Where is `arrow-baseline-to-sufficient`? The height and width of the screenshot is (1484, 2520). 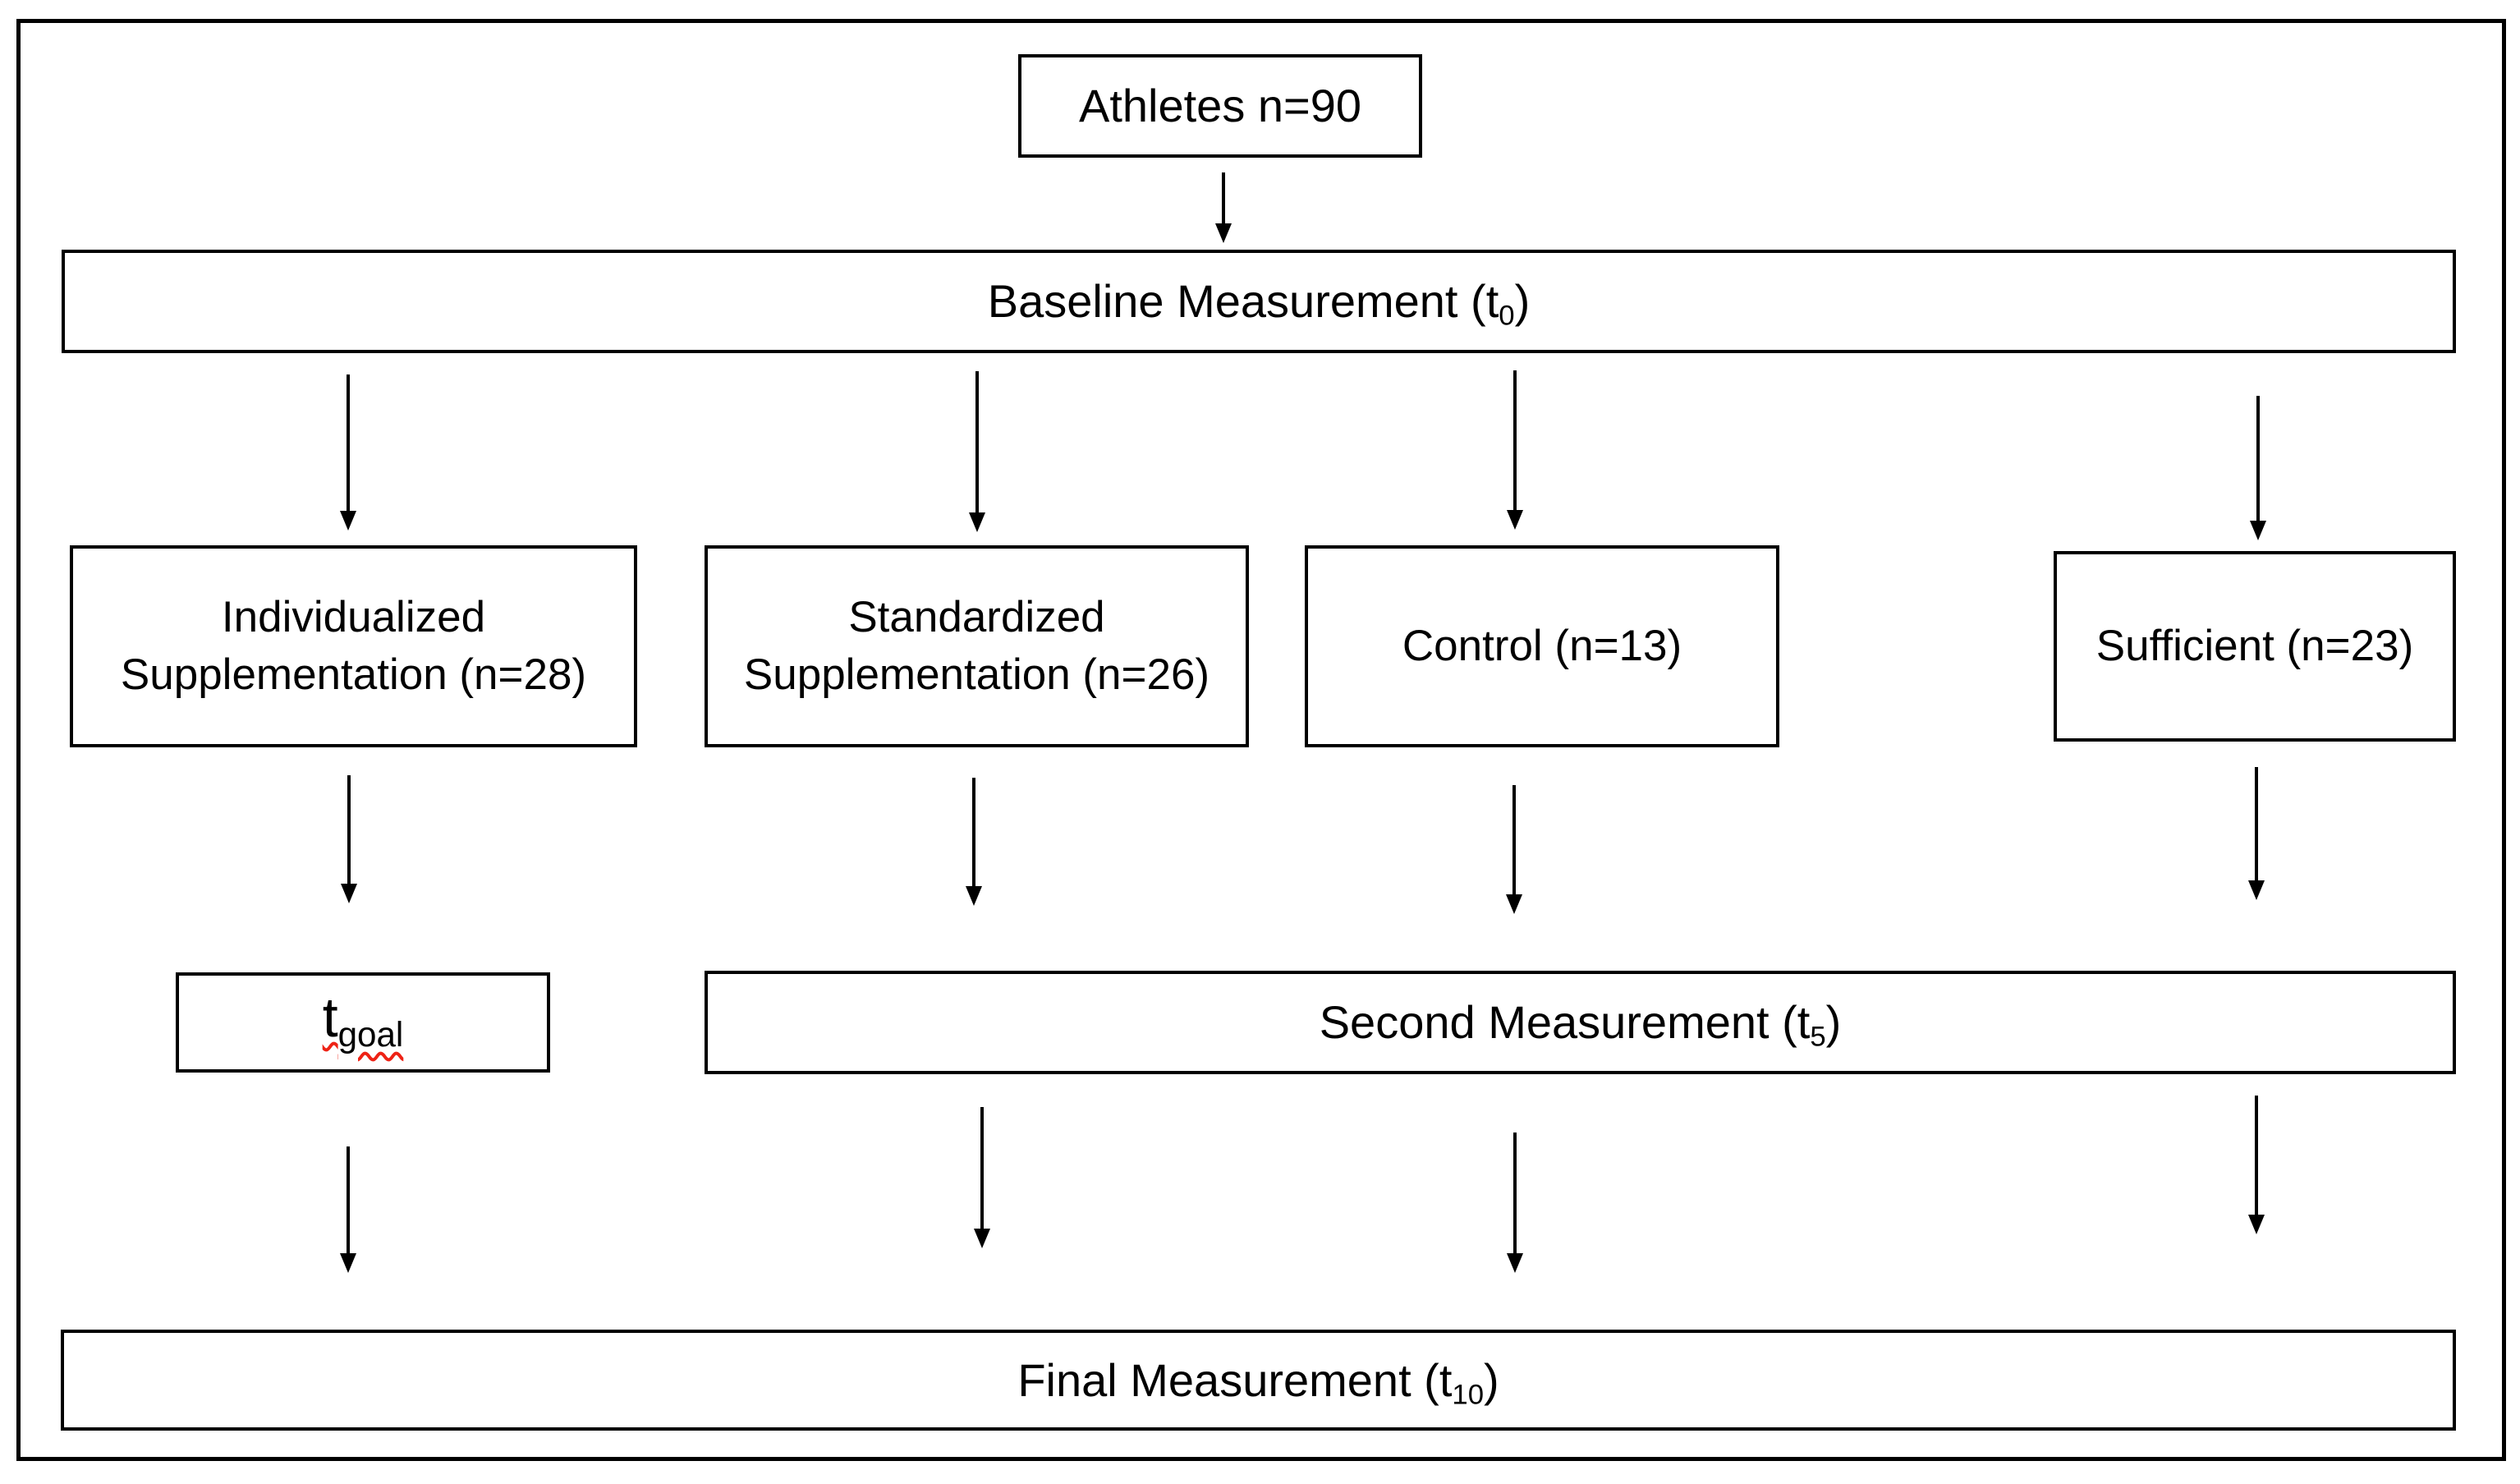
arrow-baseline-to-sufficient is located at coordinates (2258, 468).